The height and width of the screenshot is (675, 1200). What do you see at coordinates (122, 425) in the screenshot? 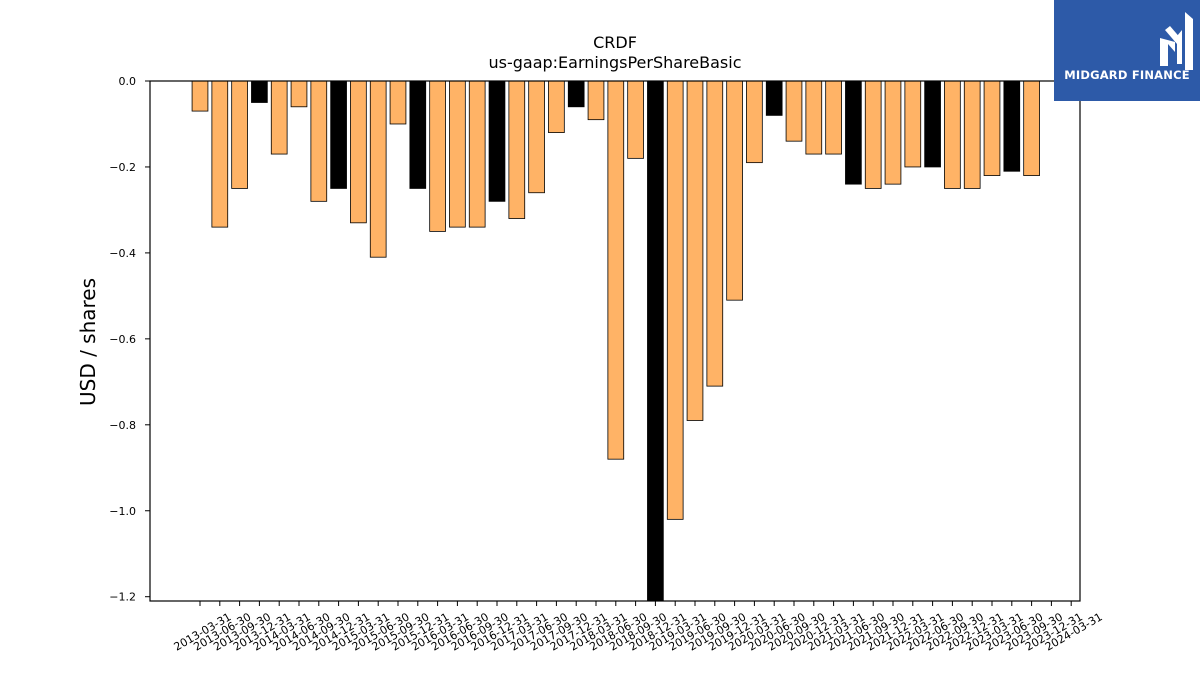
I see `y-tick-label: −0.8` at bounding box center [122, 425].